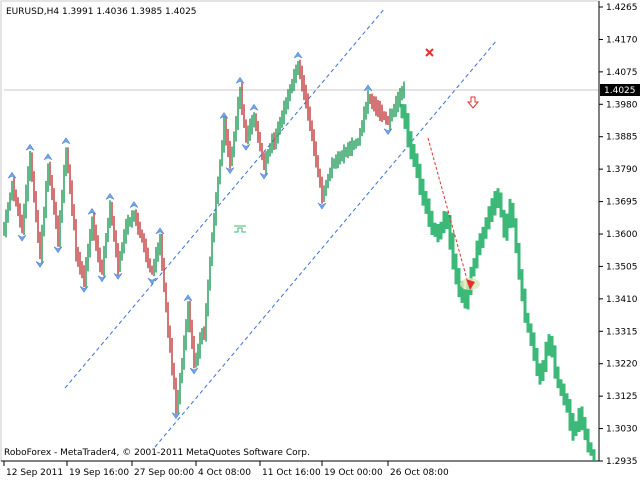 The height and width of the screenshot is (480, 640). Describe the element at coordinates (419, 473) in the screenshot. I see `x-tick-label: 26 Oct 08:00` at that location.